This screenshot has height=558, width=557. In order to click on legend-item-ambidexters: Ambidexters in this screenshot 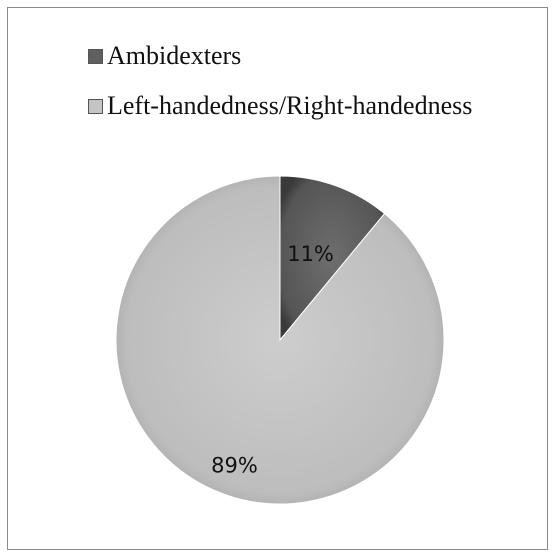, I will do `click(164, 56)`.